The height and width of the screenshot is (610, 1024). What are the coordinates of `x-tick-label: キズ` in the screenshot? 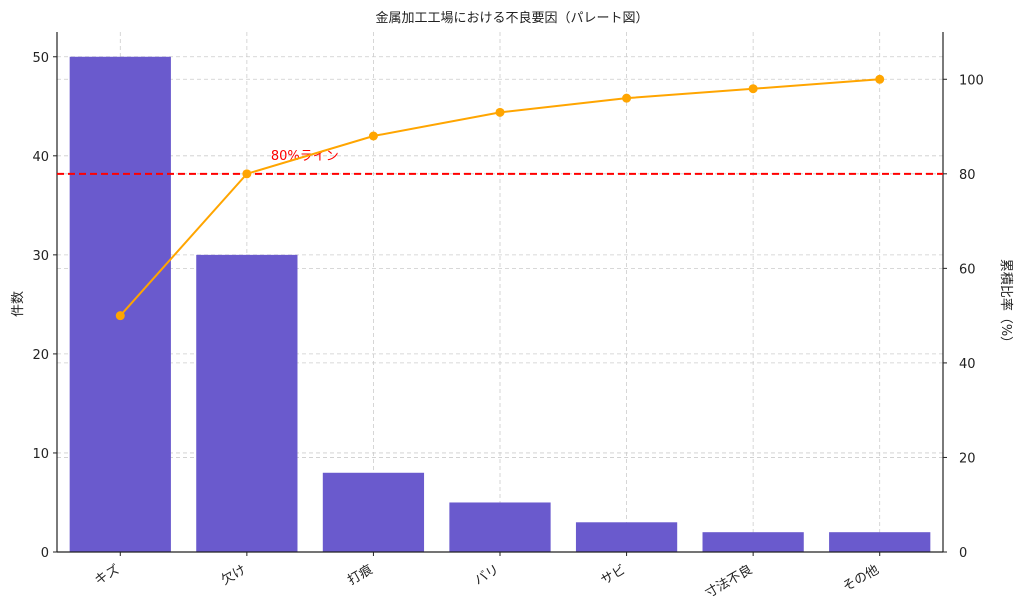 It's located at (107, 575).